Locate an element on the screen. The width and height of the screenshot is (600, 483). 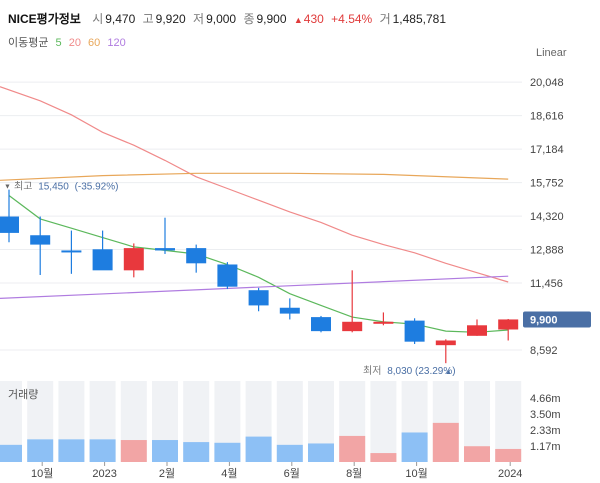
ma-120-label: 120 is located at coordinates (116, 43).